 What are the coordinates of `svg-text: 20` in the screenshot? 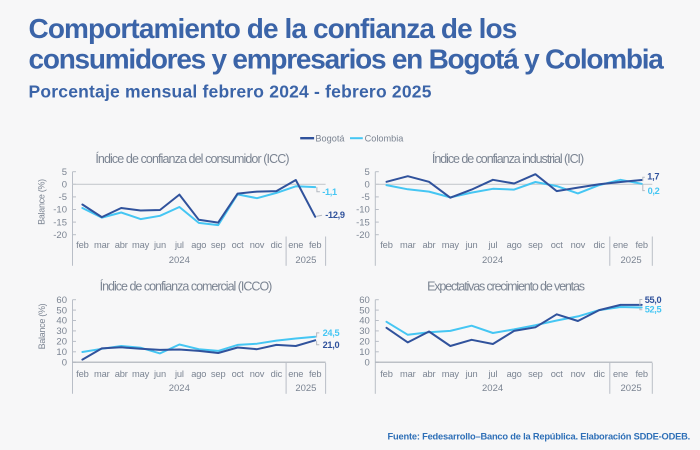 It's located at (61, 342).